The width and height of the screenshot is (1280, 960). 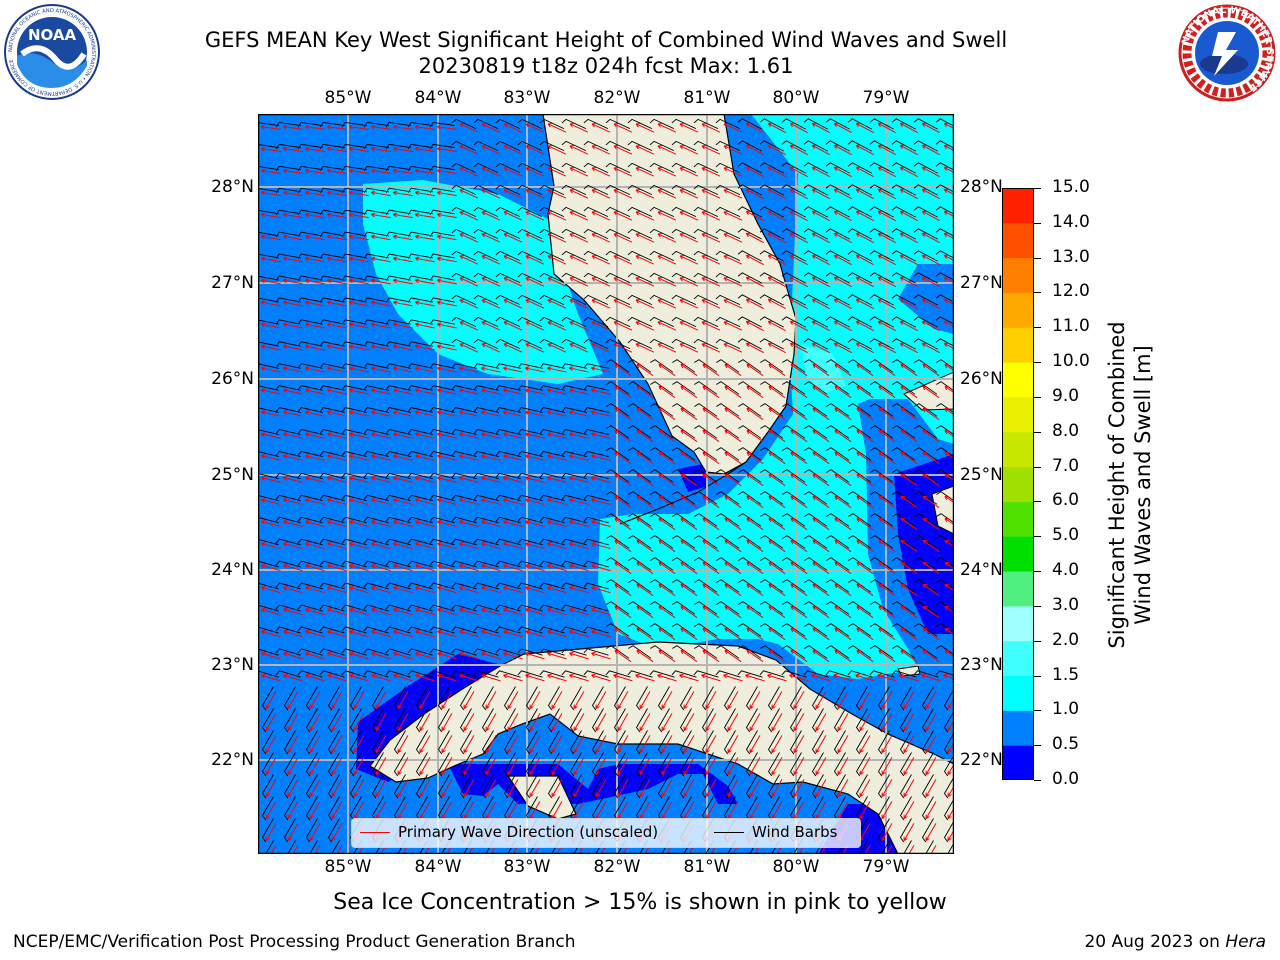 What do you see at coordinates (232, 187) in the screenshot?
I see `lat-label-left: 28°N` at bounding box center [232, 187].